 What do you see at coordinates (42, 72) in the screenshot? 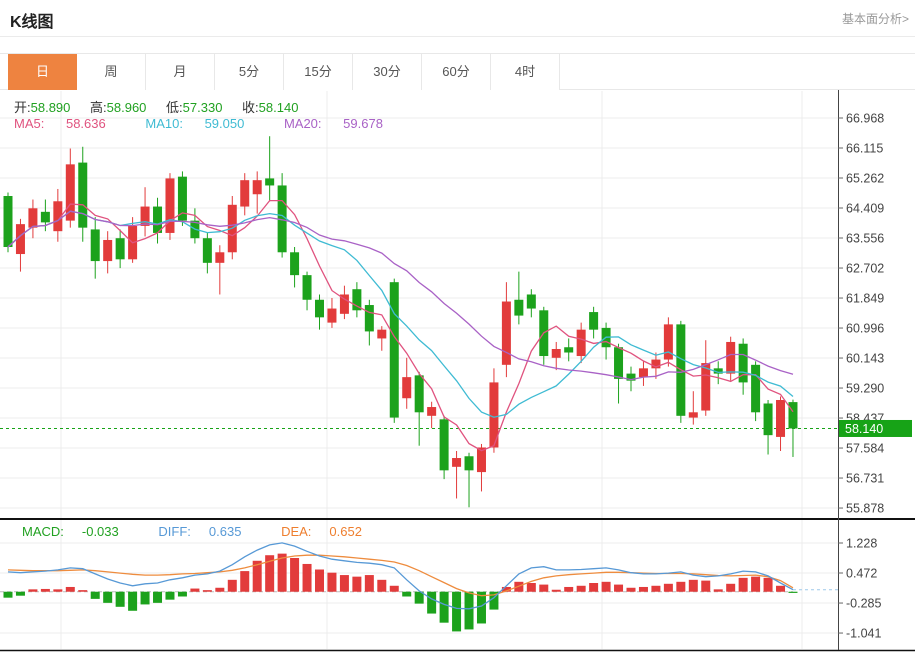
I see `tab-day: 日` at bounding box center [42, 72].